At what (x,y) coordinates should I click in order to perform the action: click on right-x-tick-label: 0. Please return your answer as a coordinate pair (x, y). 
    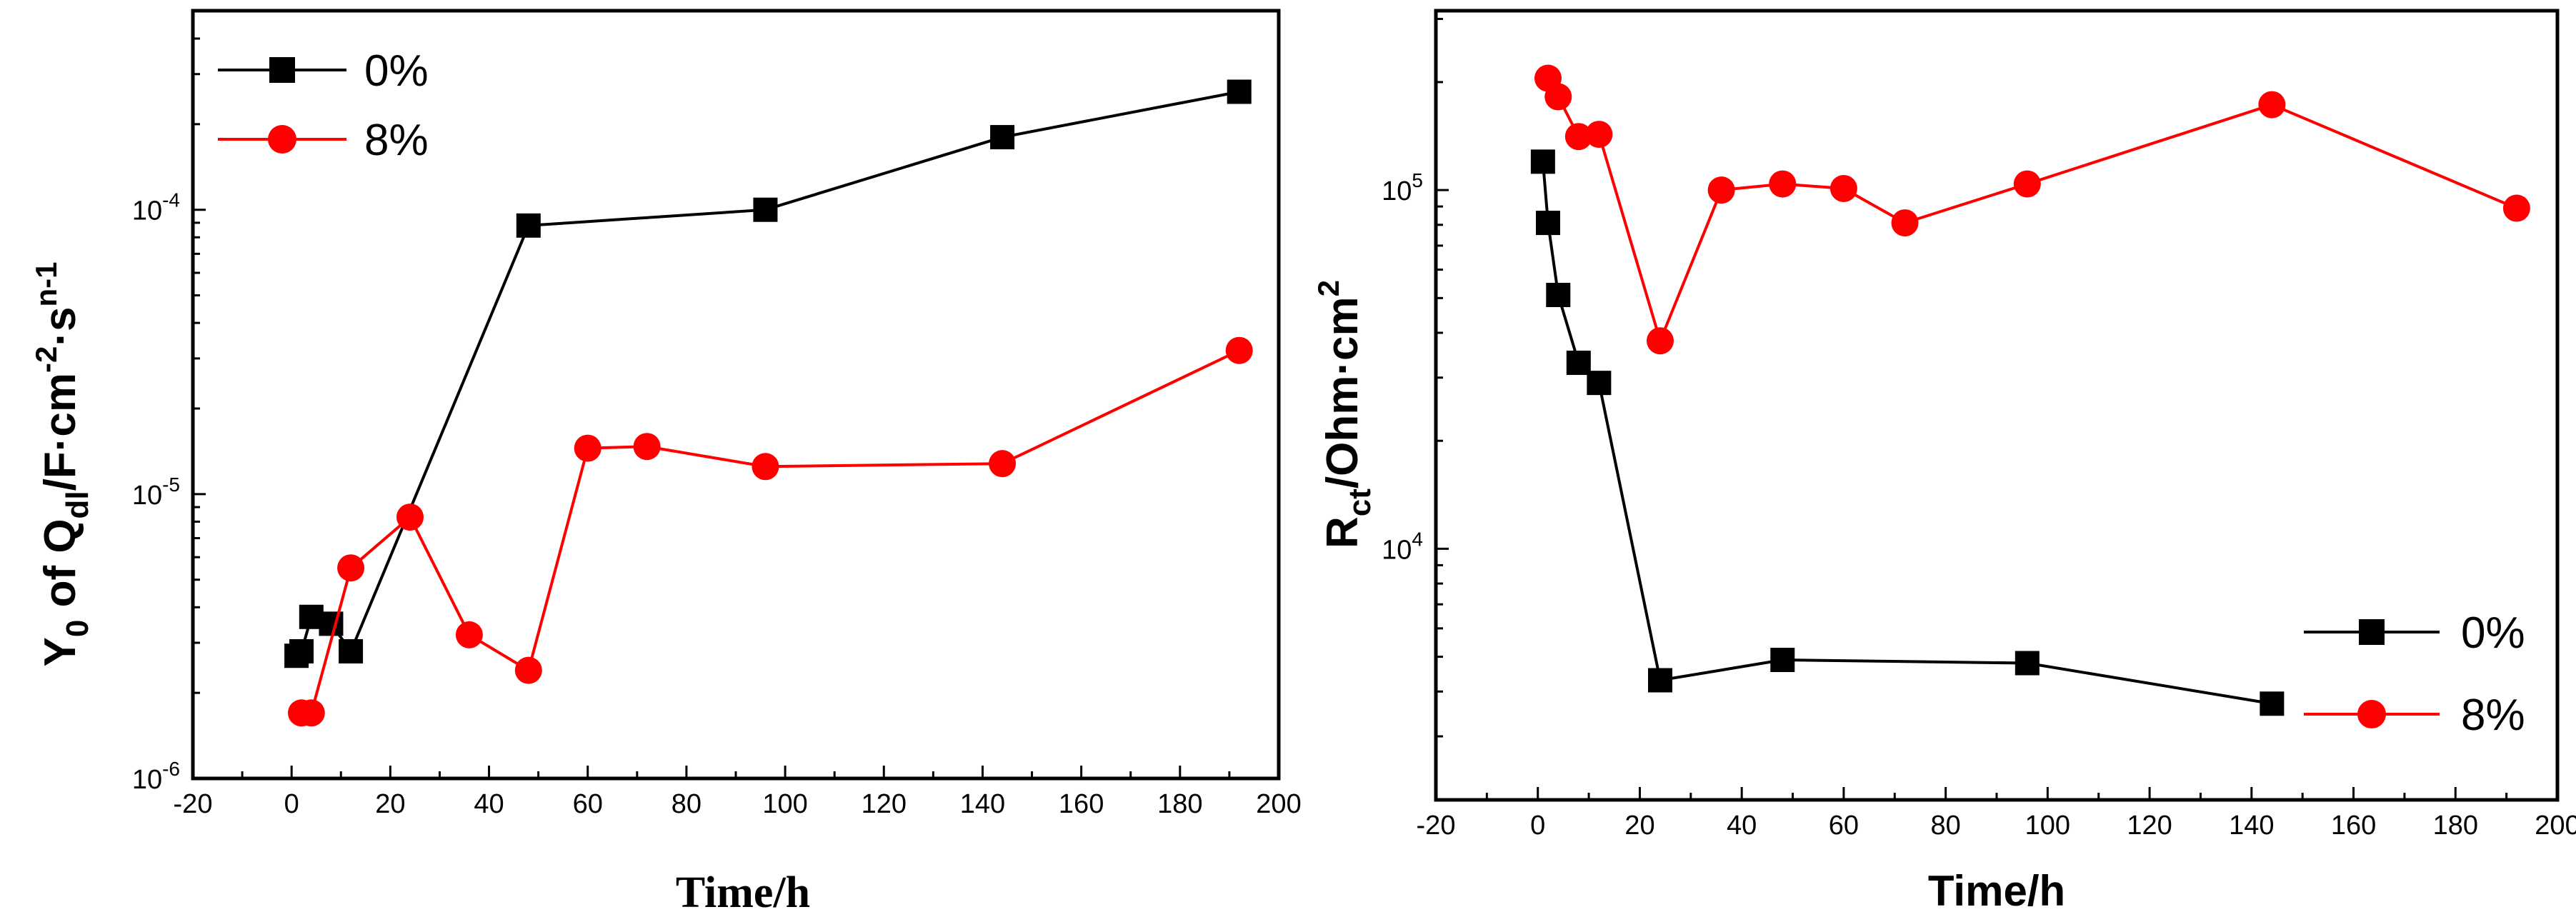
    Looking at the image, I should click on (1537, 826).